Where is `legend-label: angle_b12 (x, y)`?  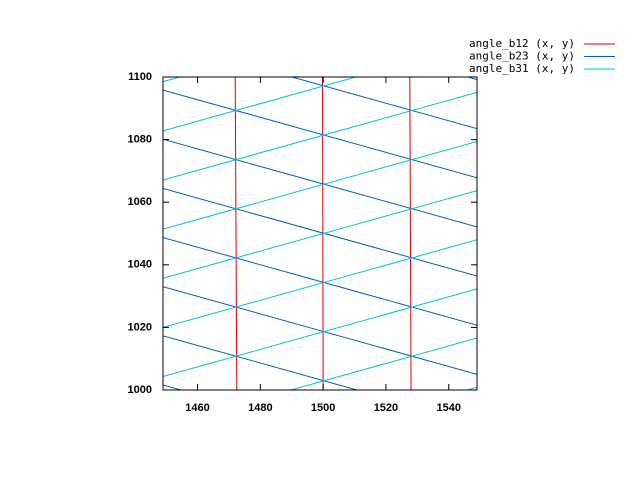 legend-label: angle_b12 (x, y) is located at coordinates (522, 43).